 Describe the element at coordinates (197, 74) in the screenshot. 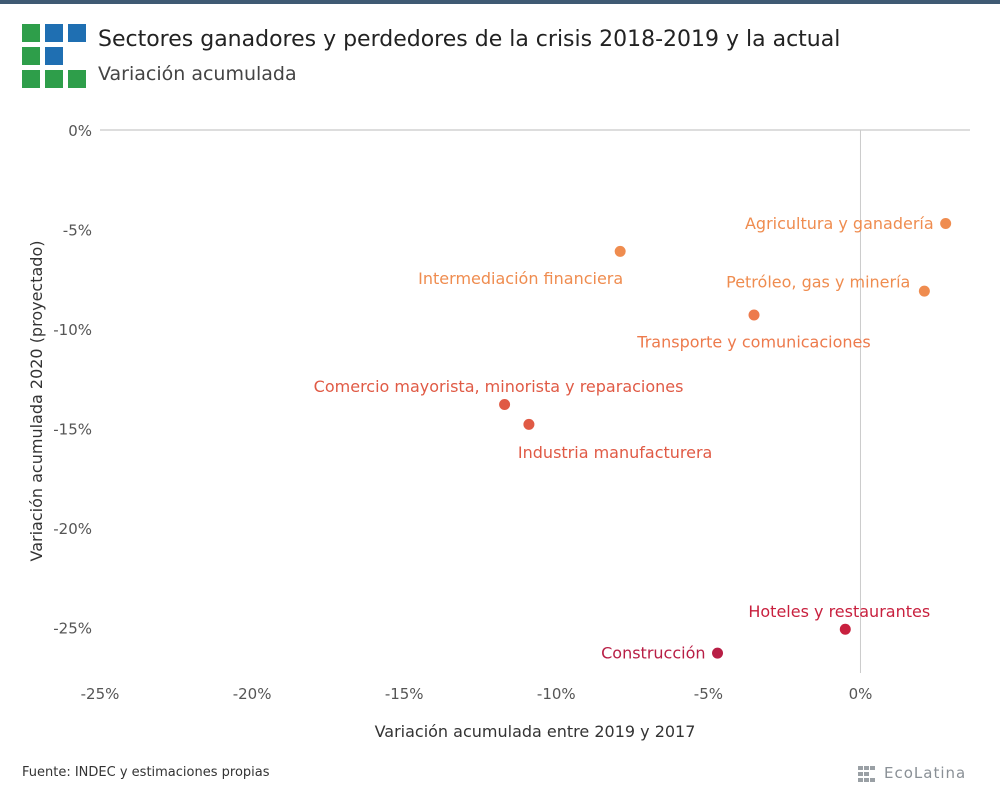

I see `chart-subtitle: Variación acumulada` at that location.